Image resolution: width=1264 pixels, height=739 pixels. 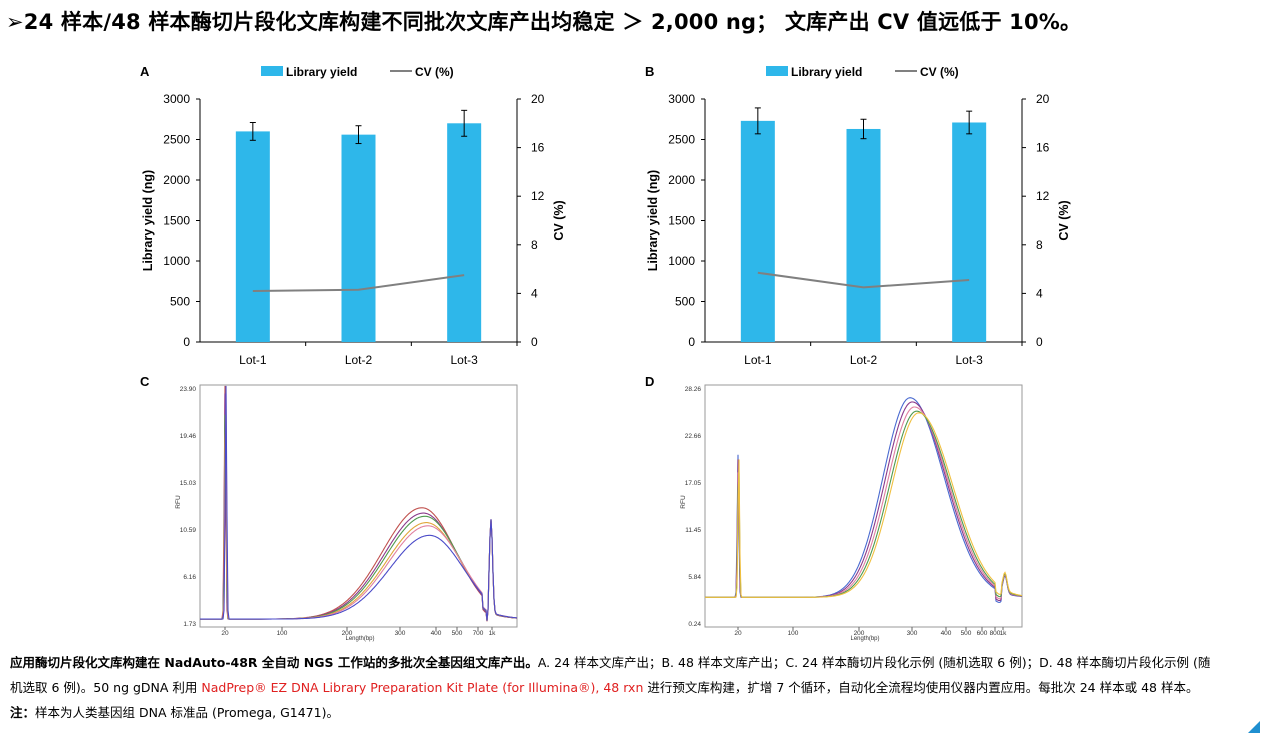 What do you see at coordinates (649, 381) in the screenshot?
I see `panel-label: D` at bounding box center [649, 381].